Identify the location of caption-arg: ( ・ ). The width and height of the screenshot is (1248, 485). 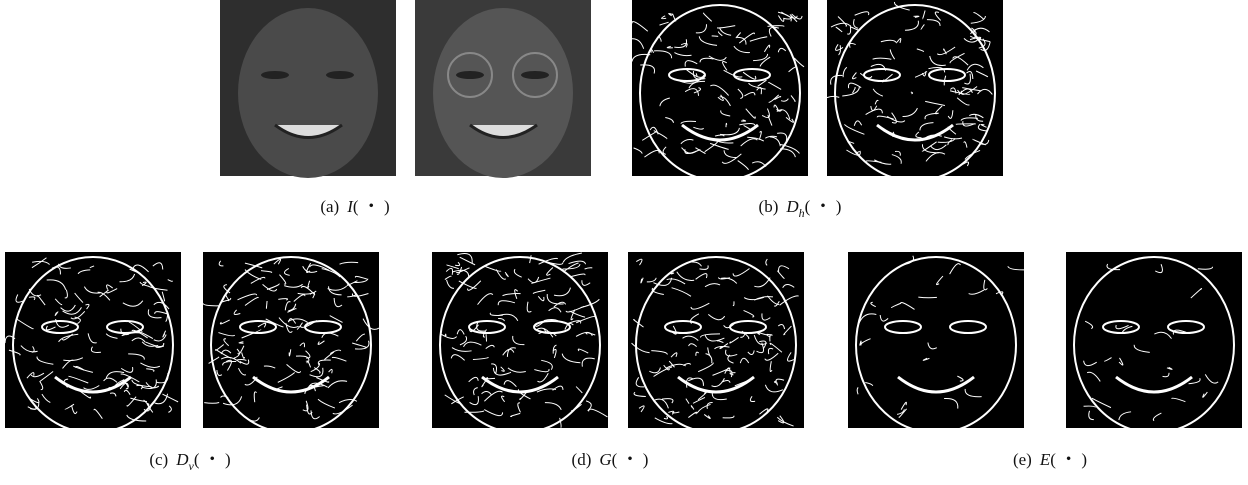
(630, 459).